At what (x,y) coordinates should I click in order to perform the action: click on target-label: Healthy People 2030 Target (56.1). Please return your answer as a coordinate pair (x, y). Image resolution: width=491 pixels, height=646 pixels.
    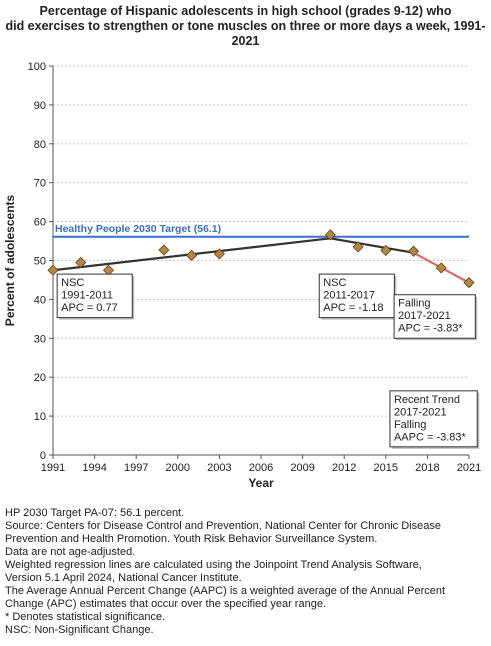
    Looking at the image, I should click on (138, 229).